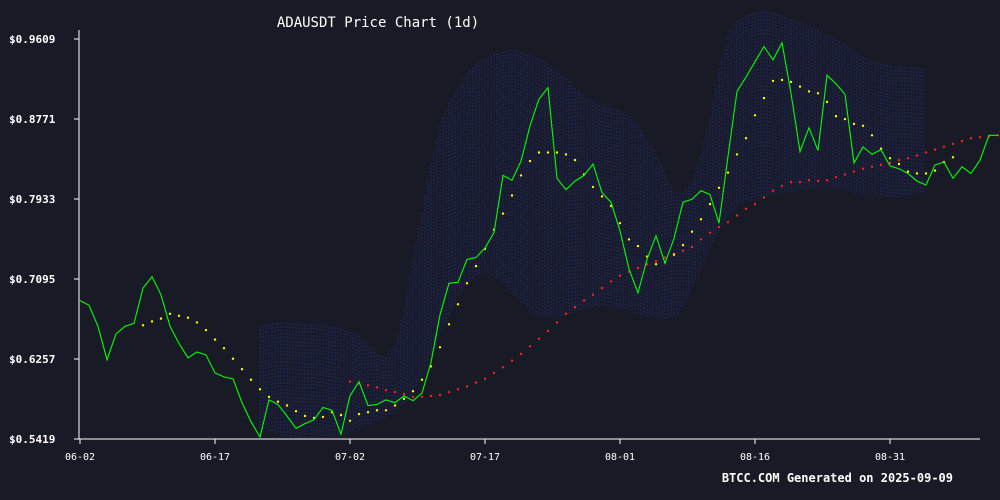  Describe the element at coordinates (890, 457) in the screenshot. I see `x-tick-label: 08-31` at that location.